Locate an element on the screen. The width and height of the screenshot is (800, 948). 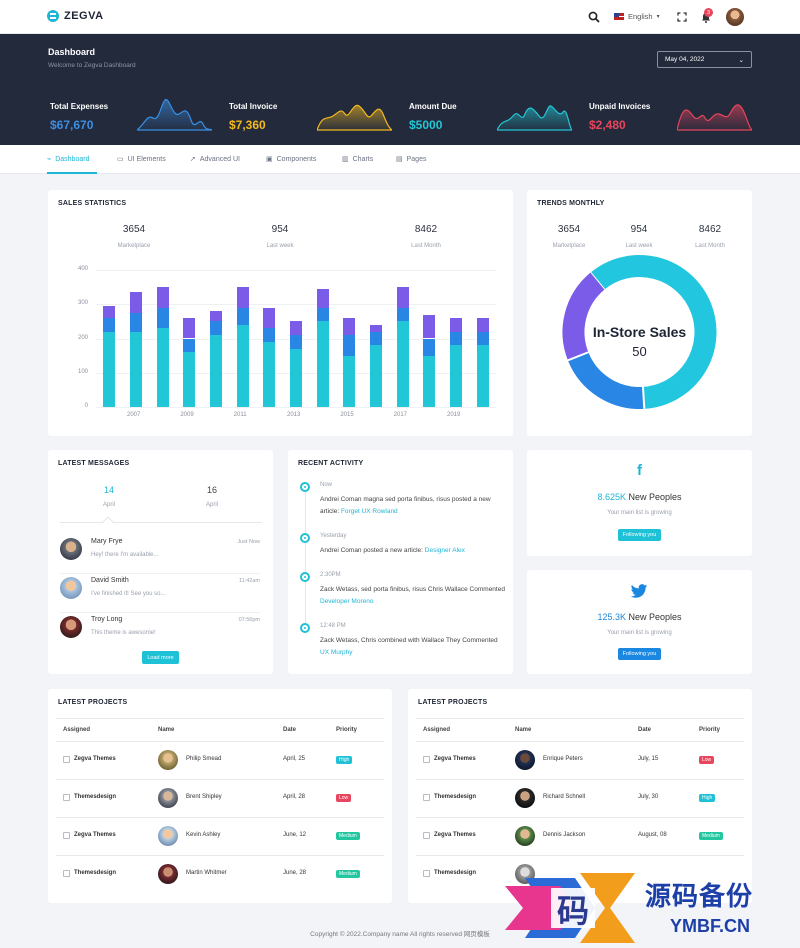
message-item: Troy Long This theme is awesome! 07:56pm is located at coordinates (160, 633).